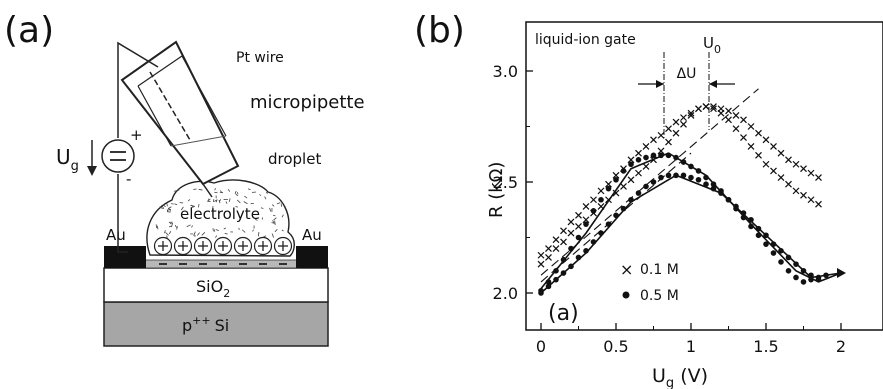 The height and width of the screenshot is (389, 883). Describe the element at coordinates (626, 295) in the screenshot. I see `legend-marker-dot` at that location.